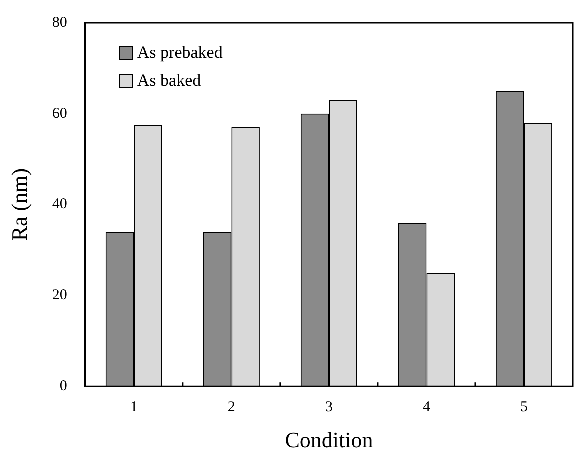  Describe the element at coordinates (64, 386) in the screenshot. I see `y-tick-label: 0` at that location.